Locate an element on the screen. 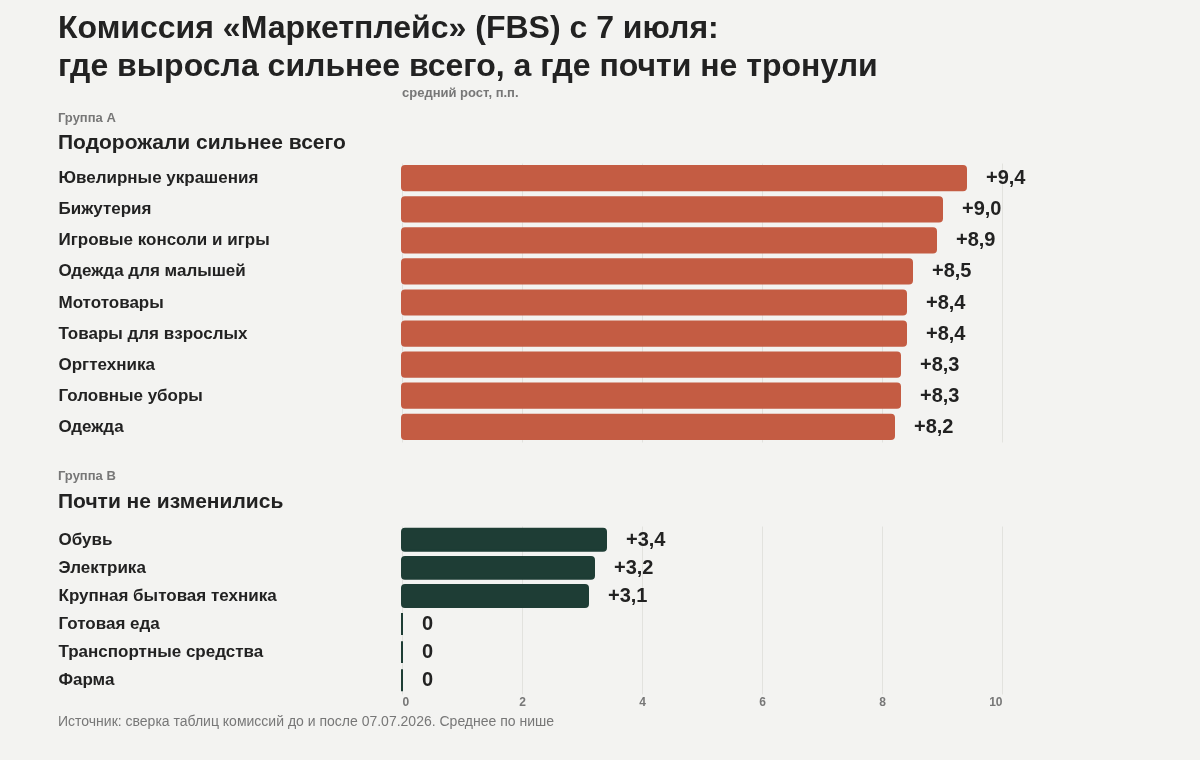  data-label: +9,0 is located at coordinates (982, 208).